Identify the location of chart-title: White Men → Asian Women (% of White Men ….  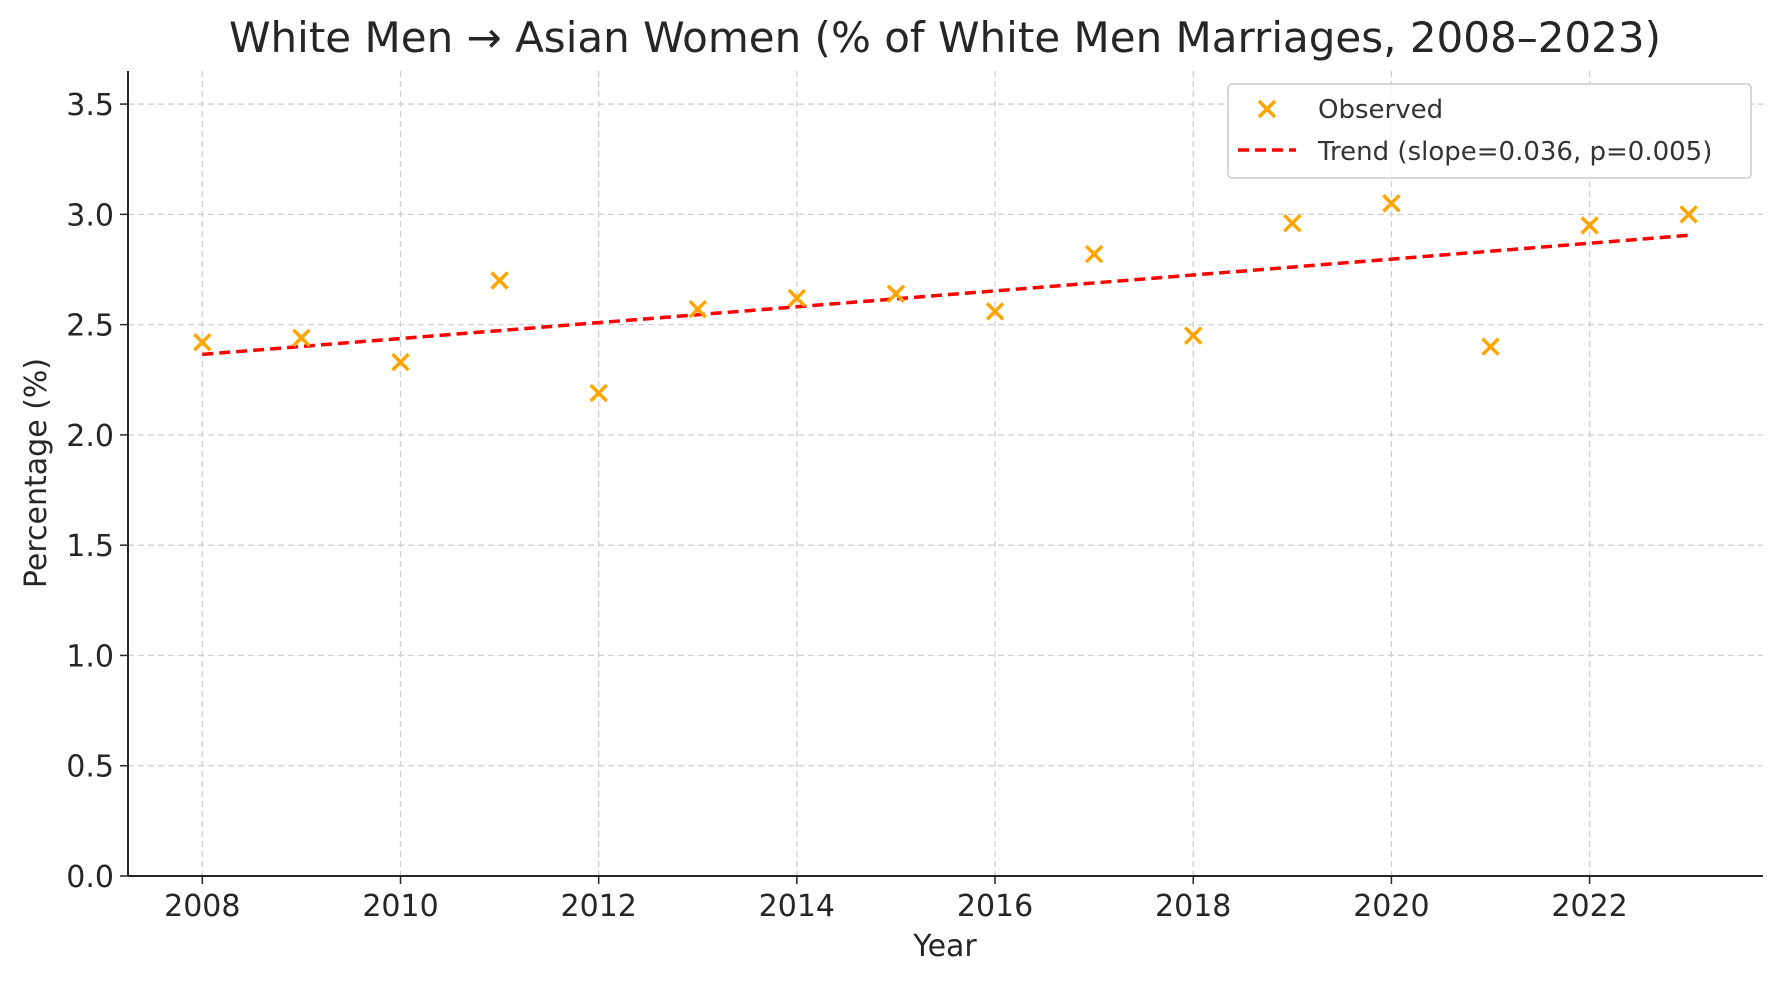
(945, 37).